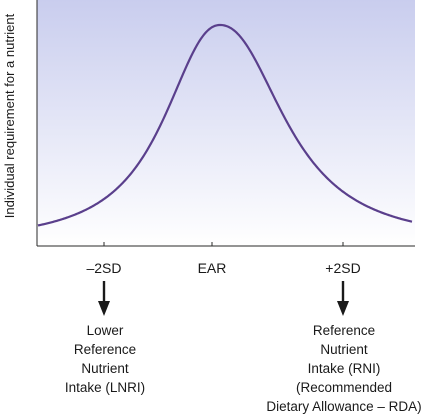 The width and height of the screenshot is (422, 418). What do you see at coordinates (104, 298) in the screenshot?
I see `arrow-down-left-icon` at bounding box center [104, 298].